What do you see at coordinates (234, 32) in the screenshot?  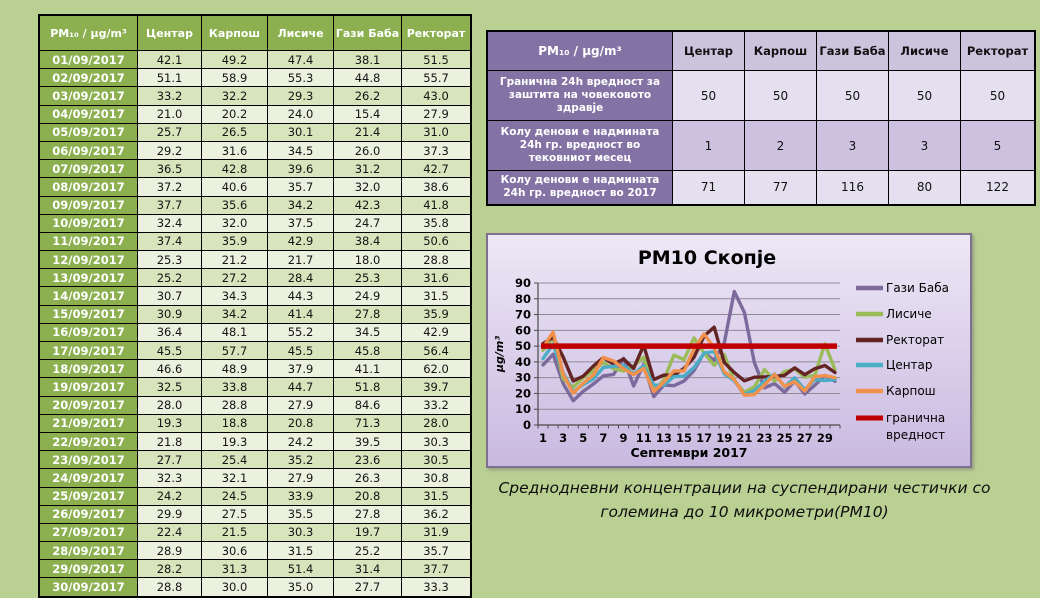 I see `daily-col-header: Карпош` at bounding box center [234, 32].